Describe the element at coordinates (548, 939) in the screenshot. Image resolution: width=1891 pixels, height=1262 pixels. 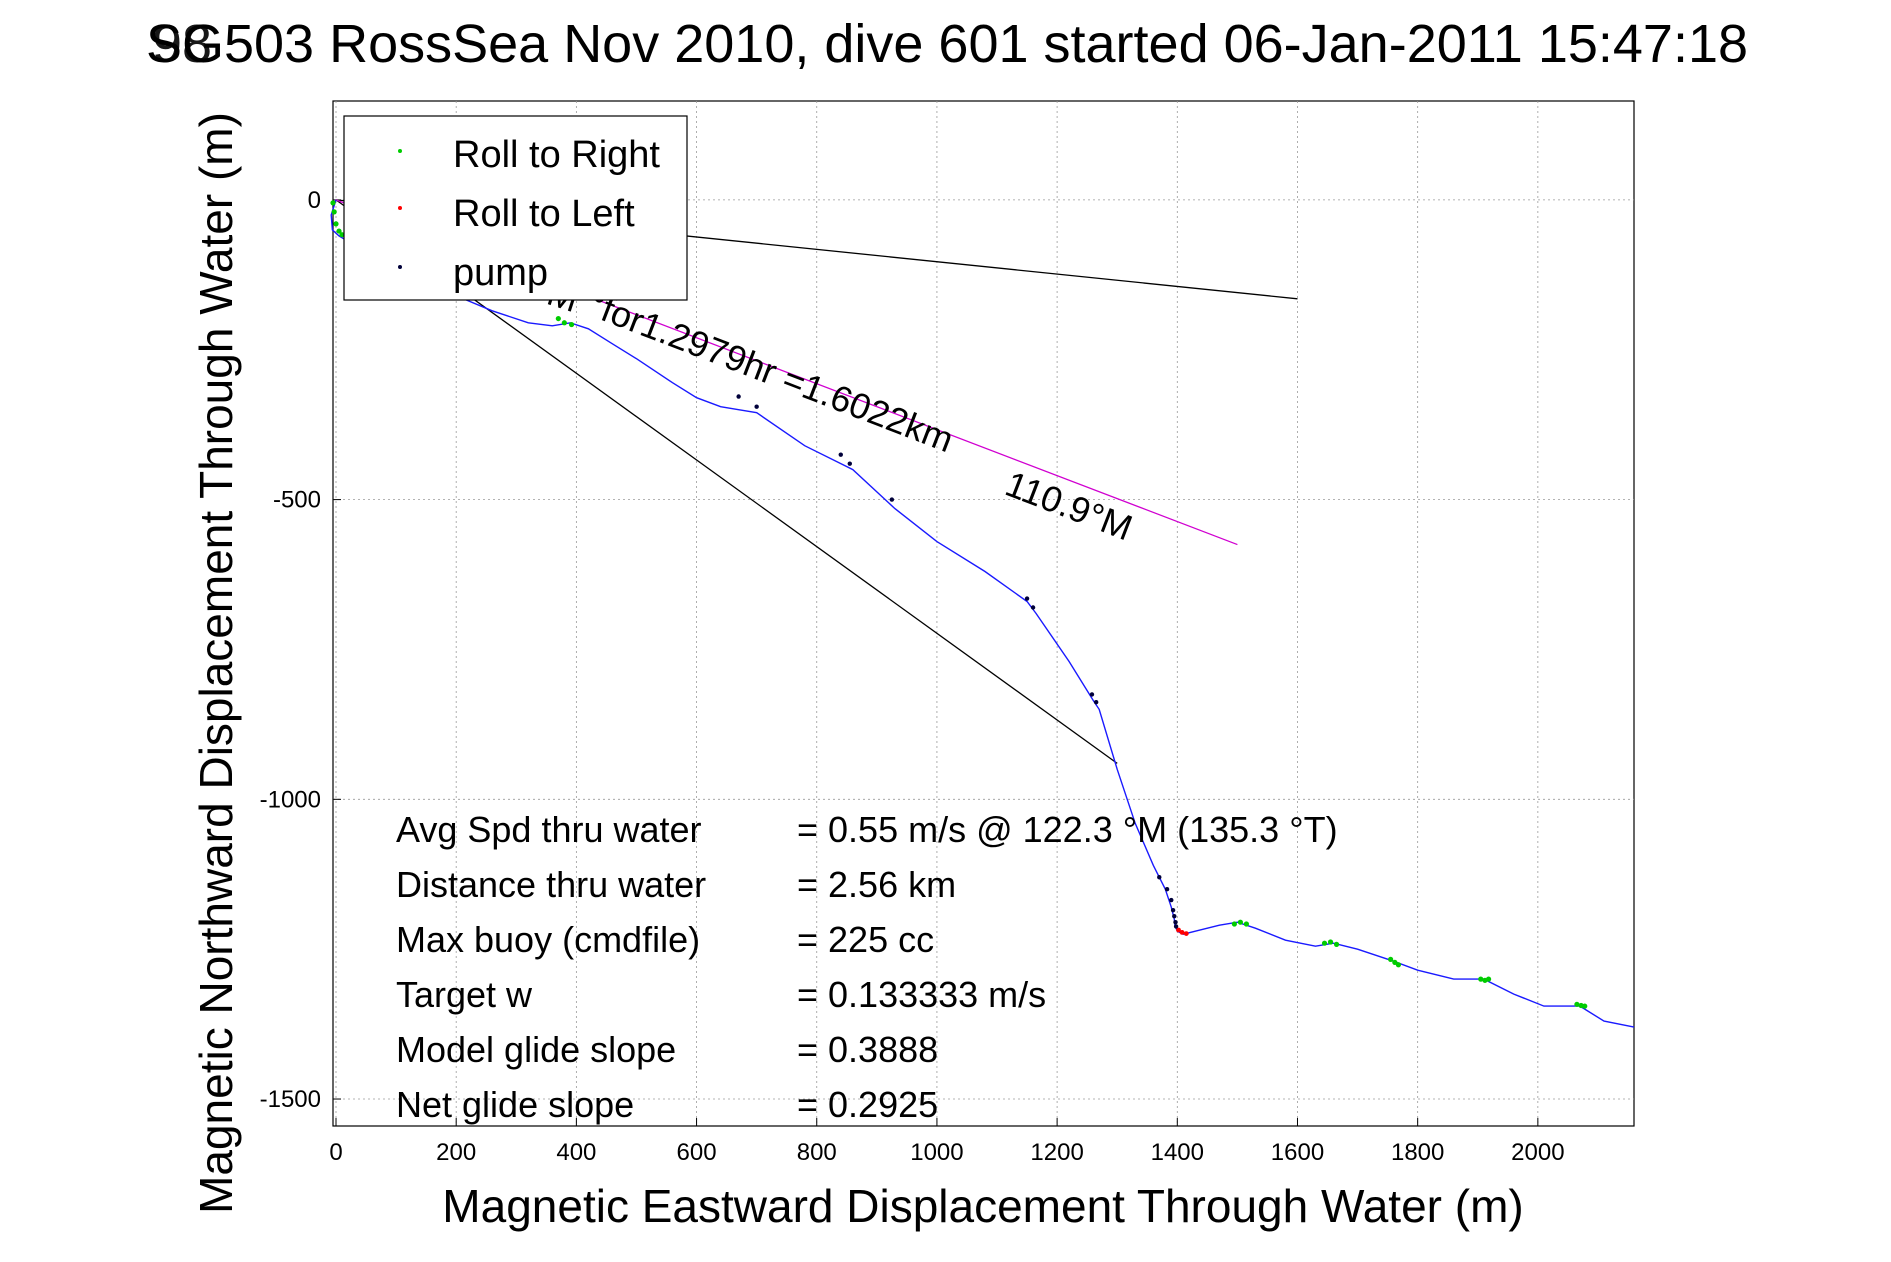
I see `stat-label: Max buoy (cmdfile)` at that location.